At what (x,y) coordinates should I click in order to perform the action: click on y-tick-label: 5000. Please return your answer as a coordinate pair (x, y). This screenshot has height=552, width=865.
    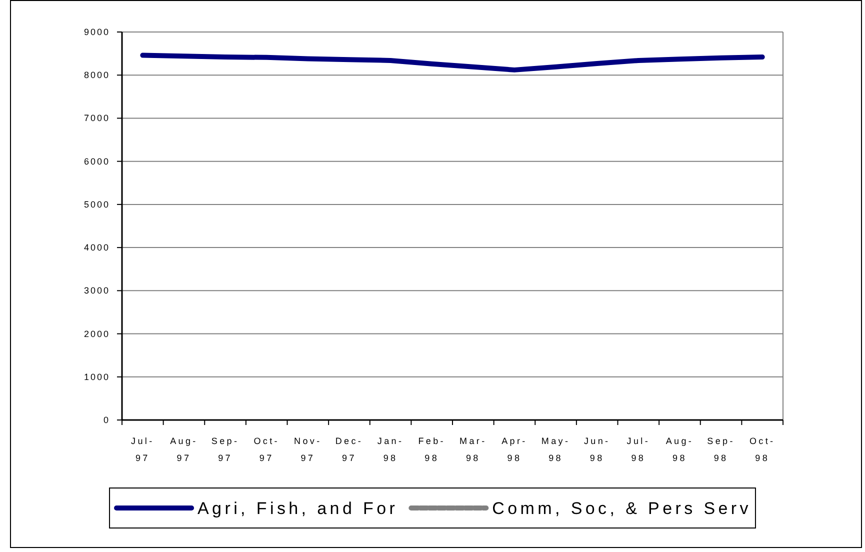
    Looking at the image, I should click on (97, 204).